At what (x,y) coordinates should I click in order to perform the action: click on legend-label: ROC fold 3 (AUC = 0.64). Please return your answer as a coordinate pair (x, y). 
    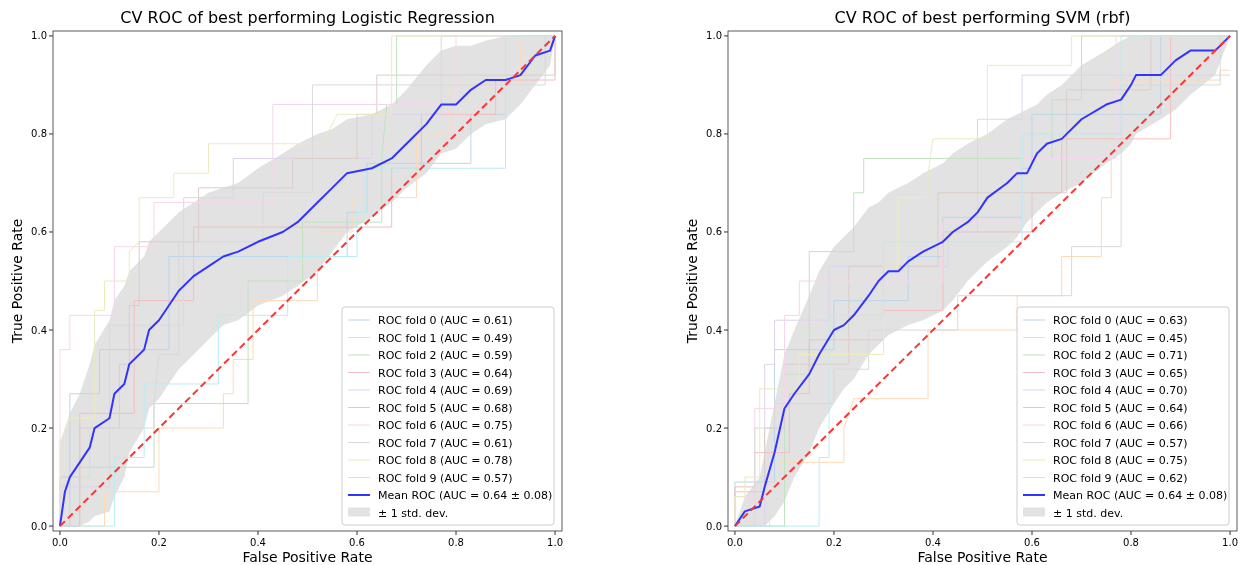
    Looking at the image, I should click on (445, 373).